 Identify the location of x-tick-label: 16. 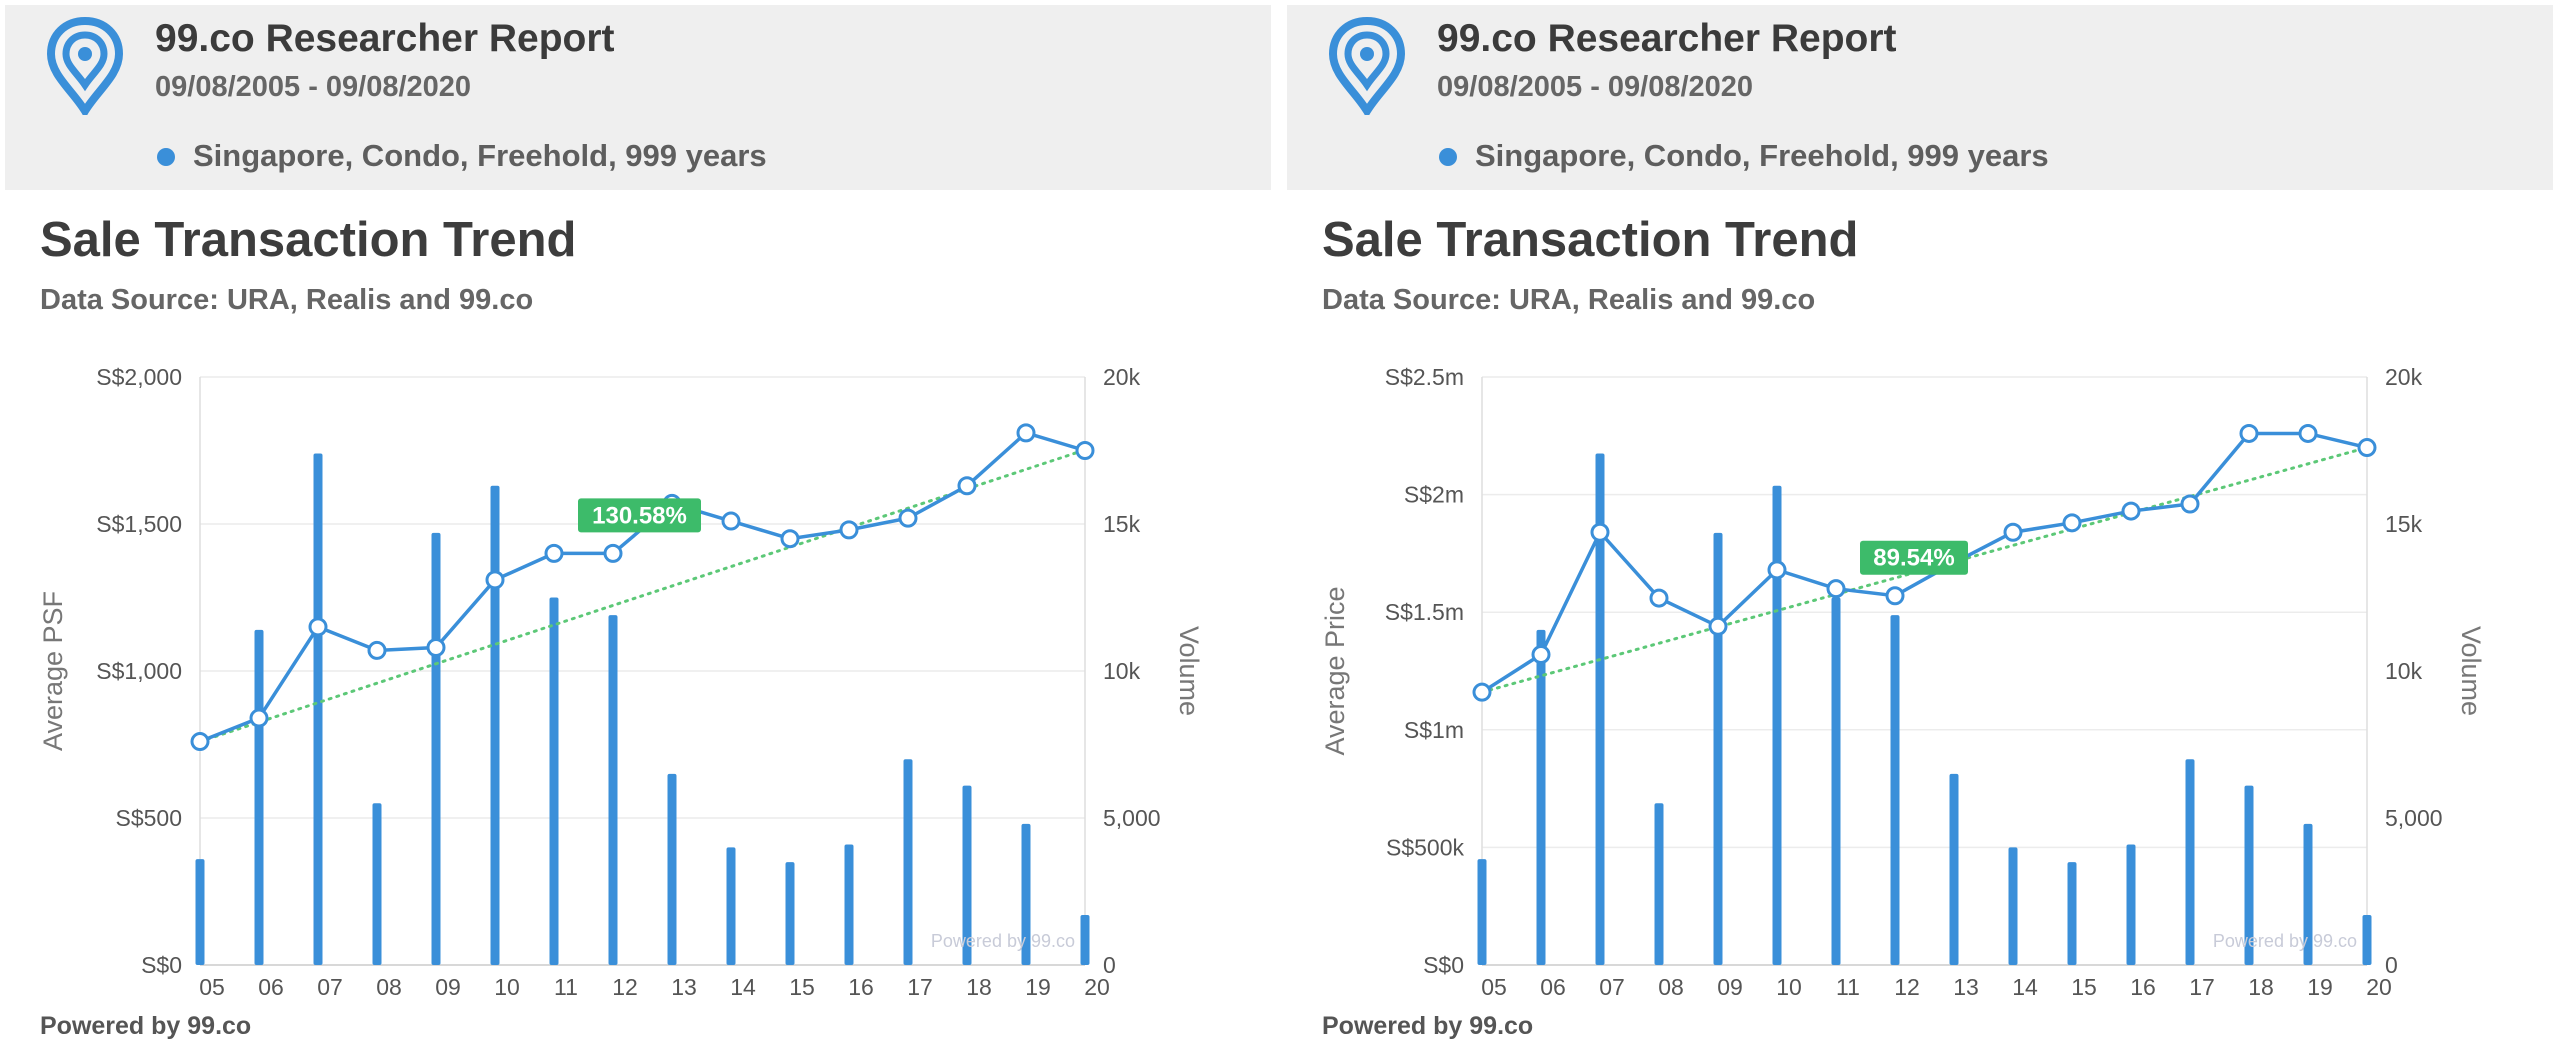
(2143, 987).